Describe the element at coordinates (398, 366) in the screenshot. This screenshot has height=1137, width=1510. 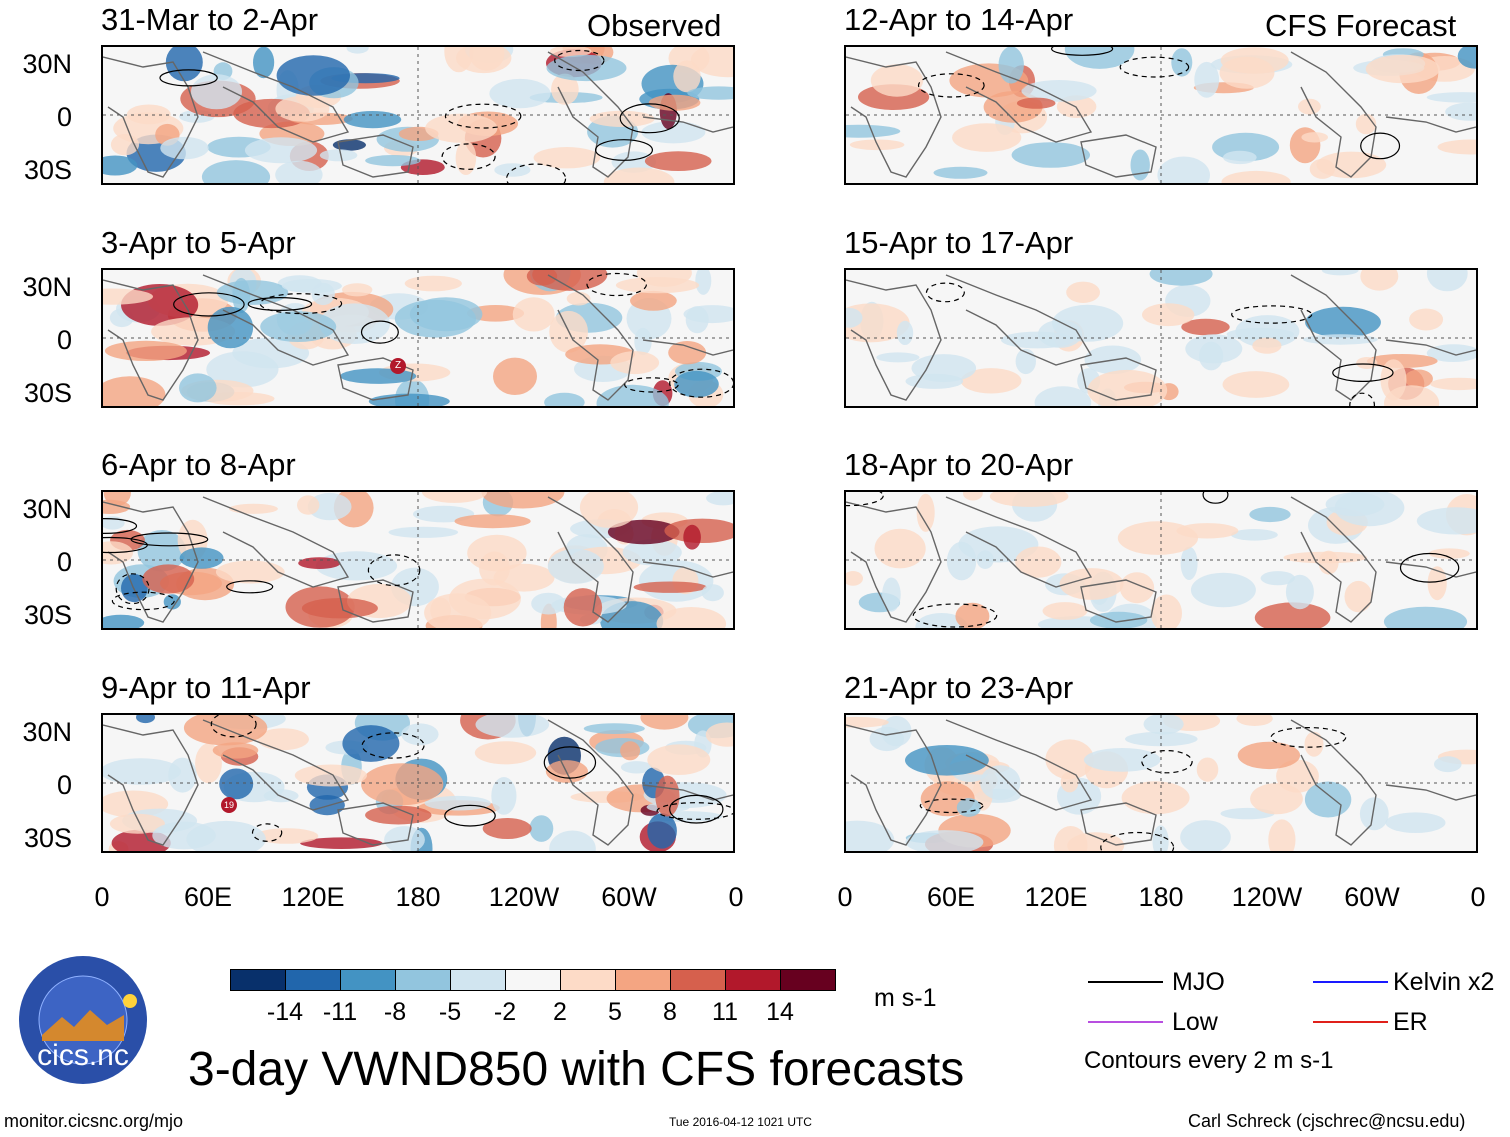
I see `storm-marker: Z` at that location.